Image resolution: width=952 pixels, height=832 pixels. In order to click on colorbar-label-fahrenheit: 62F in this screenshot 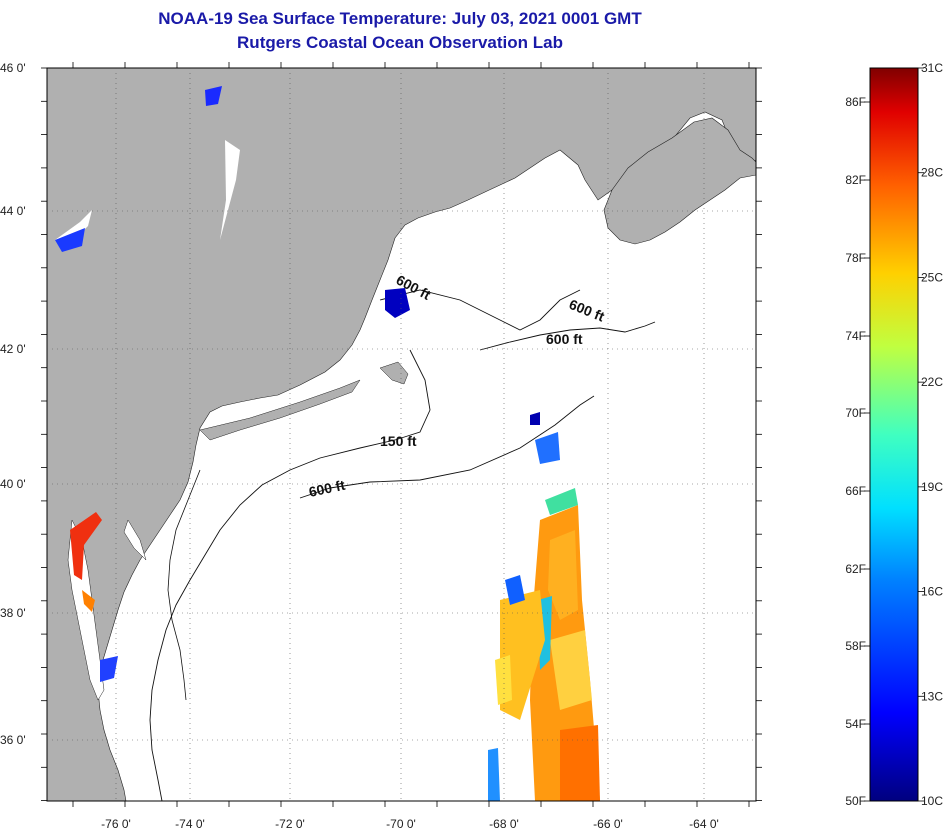, I will do `click(855, 569)`.